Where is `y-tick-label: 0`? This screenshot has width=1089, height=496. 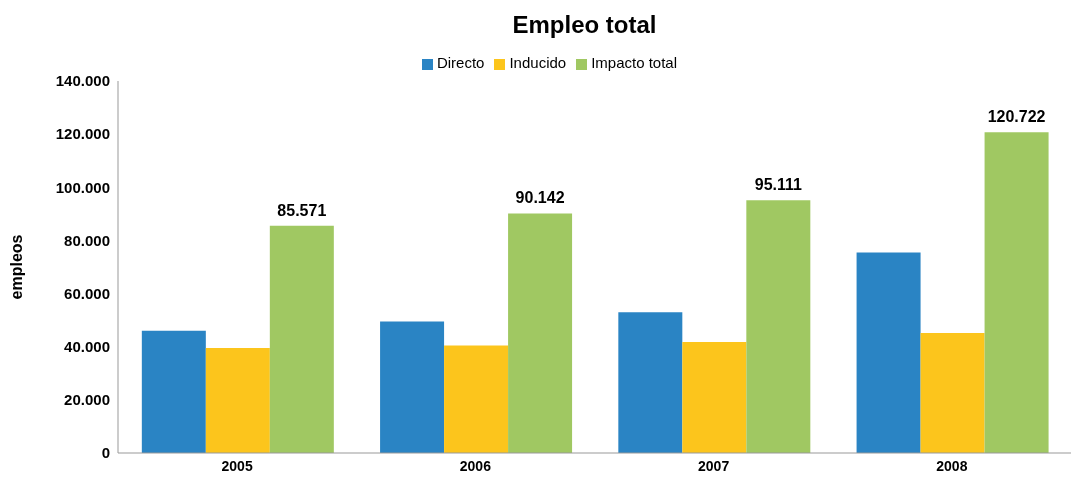
y-tick-label: 0 is located at coordinates (105, 453).